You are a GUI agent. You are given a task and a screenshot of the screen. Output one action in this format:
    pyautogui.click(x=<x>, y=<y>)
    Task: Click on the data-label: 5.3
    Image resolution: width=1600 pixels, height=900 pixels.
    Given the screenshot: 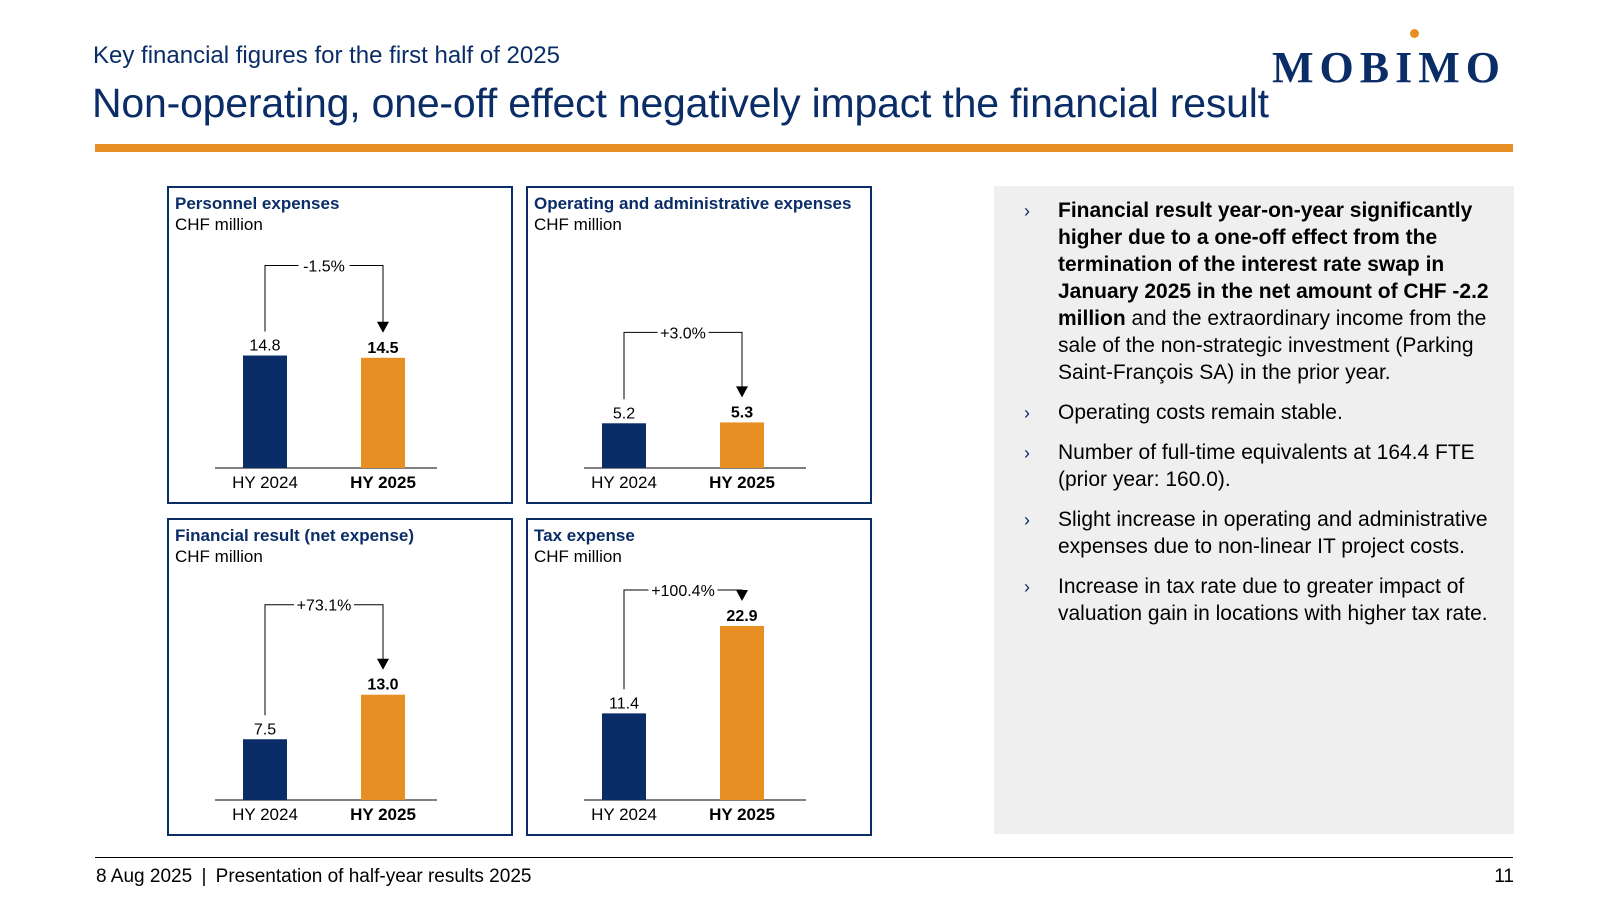 What is the action you would take?
    pyautogui.click(x=742, y=412)
    